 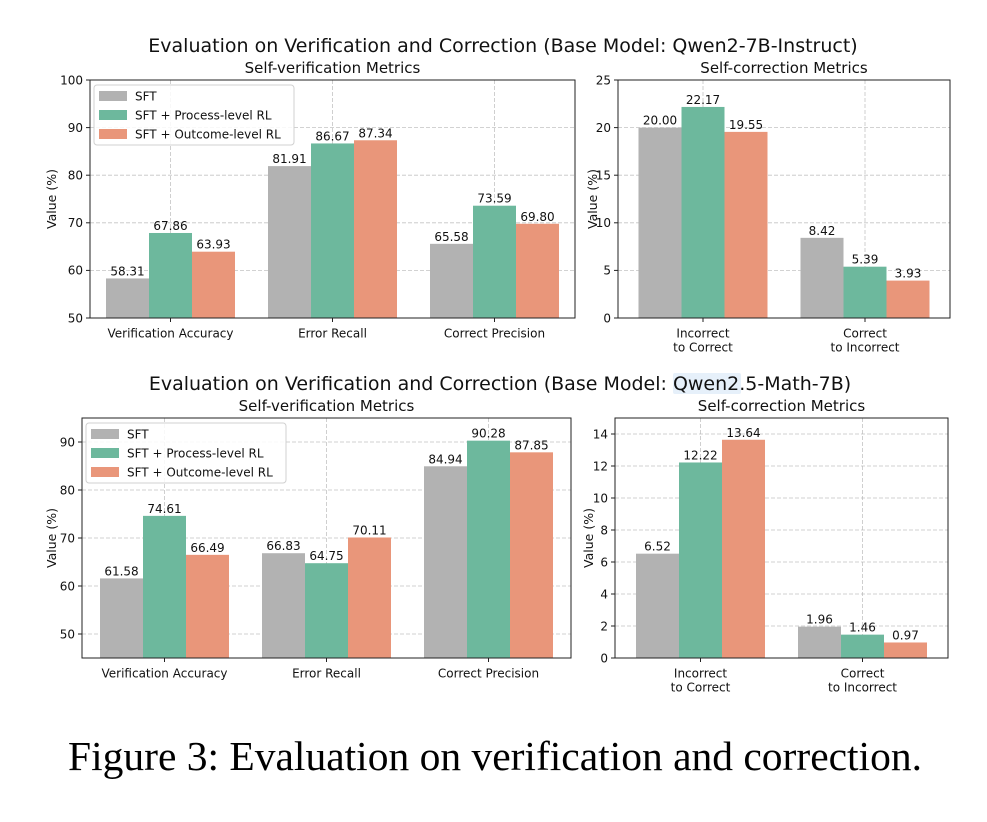 I want to click on data-label-series-0-category-2: 84.94, so click(x=445, y=459).